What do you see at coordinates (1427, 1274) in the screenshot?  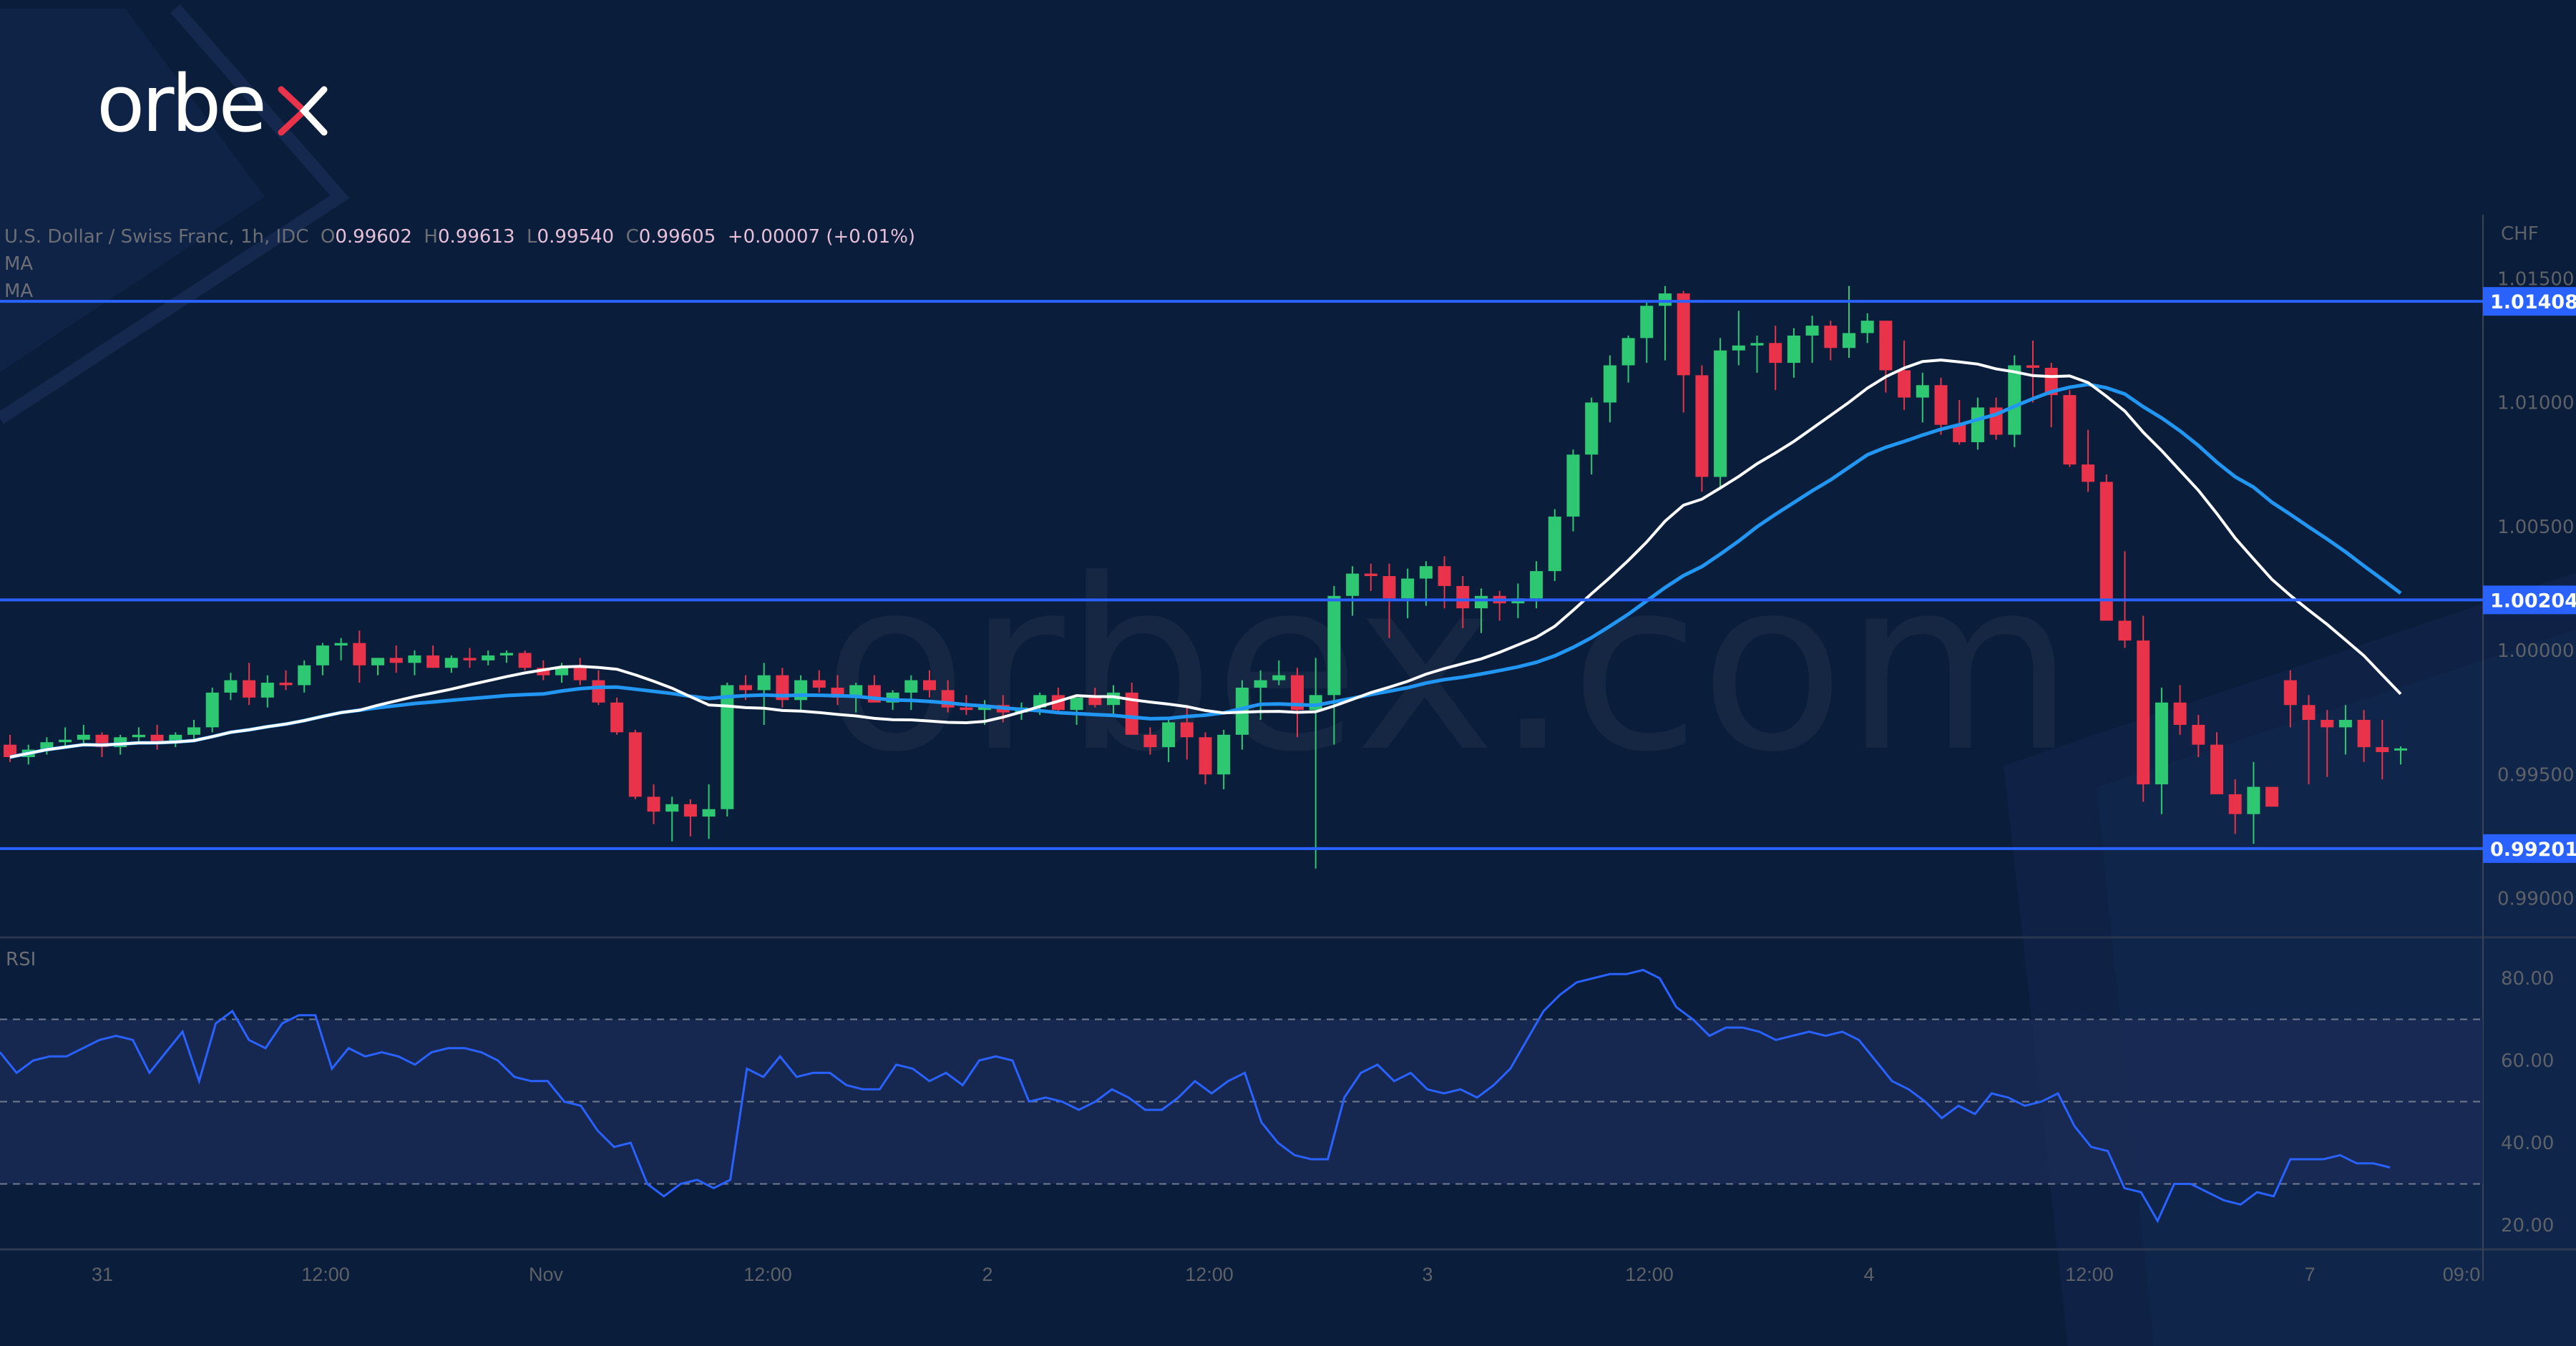 I see `time-tick: 3` at bounding box center [1427, 1274].